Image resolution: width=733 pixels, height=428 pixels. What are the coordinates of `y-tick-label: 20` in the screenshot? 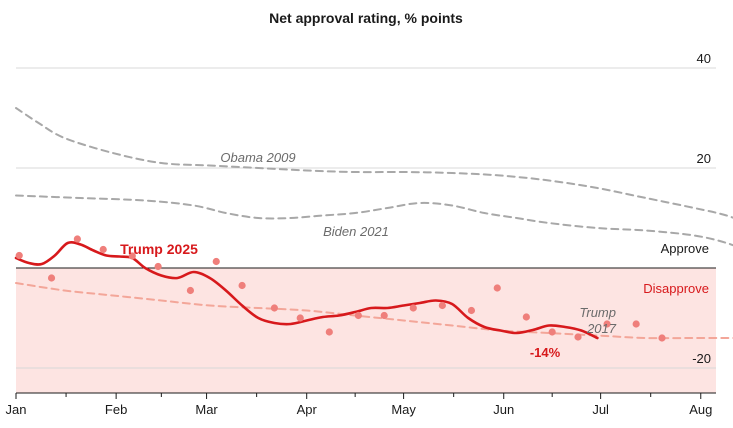 It's located at (704, 158).